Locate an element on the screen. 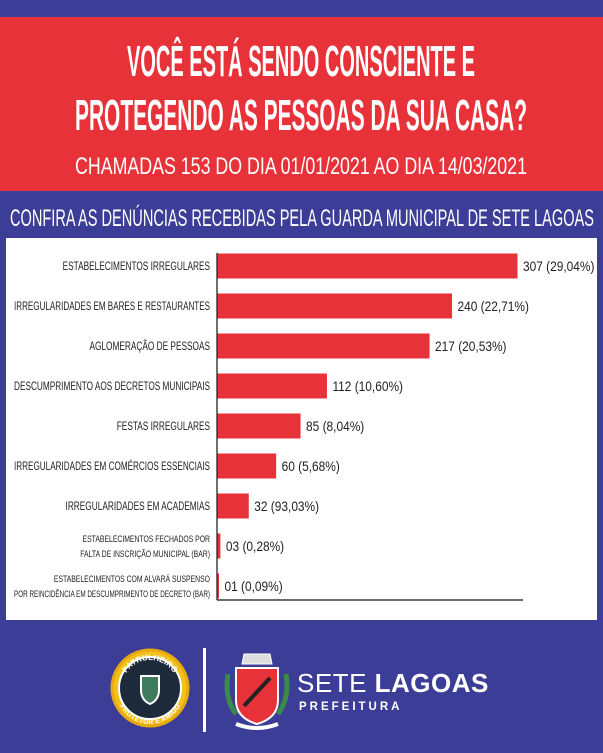 The height and width of the screenshot is (753, 603). data-label: 01 (0,09%) is located at coordinates (254, 586).